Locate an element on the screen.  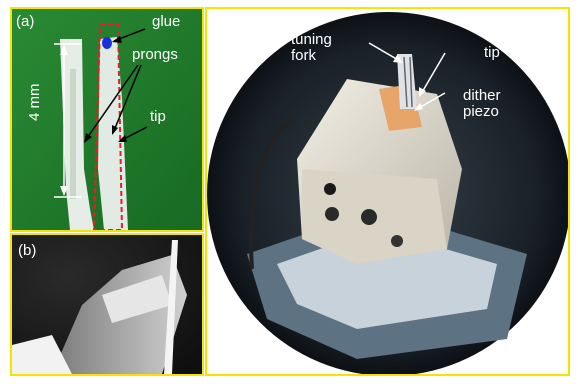
tip-label-c: tip is located at coordinates (492, 52).